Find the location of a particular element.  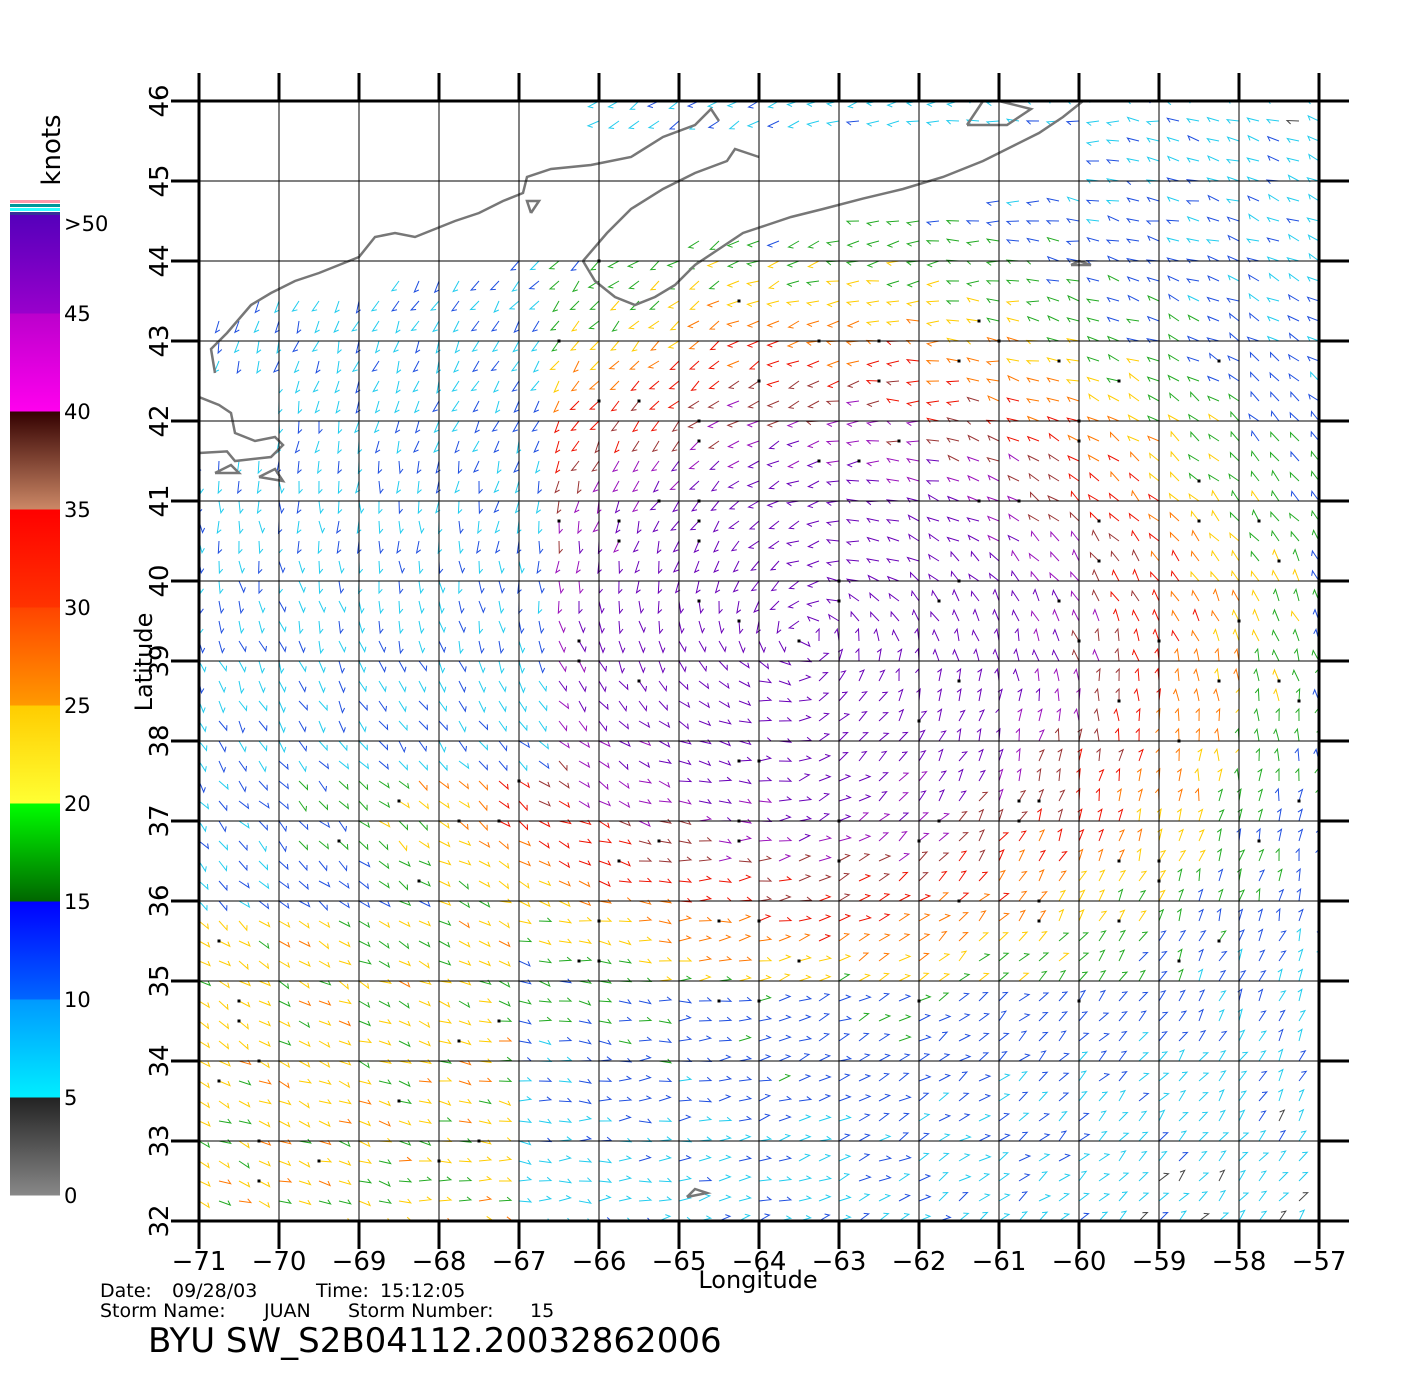

longitude-tick-label: −64 is located at coordinates (759, 1262).